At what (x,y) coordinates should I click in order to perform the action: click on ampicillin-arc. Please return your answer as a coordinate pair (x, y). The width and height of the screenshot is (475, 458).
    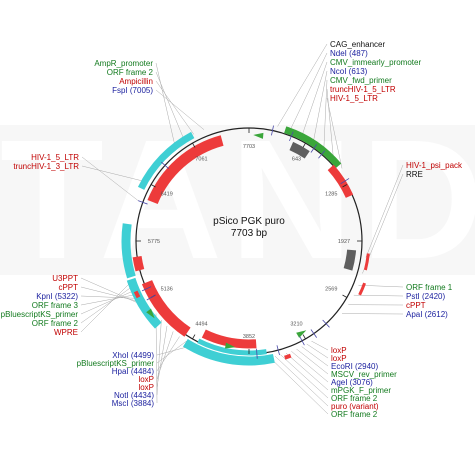
    Looking at the image, I should click on (185, 170).